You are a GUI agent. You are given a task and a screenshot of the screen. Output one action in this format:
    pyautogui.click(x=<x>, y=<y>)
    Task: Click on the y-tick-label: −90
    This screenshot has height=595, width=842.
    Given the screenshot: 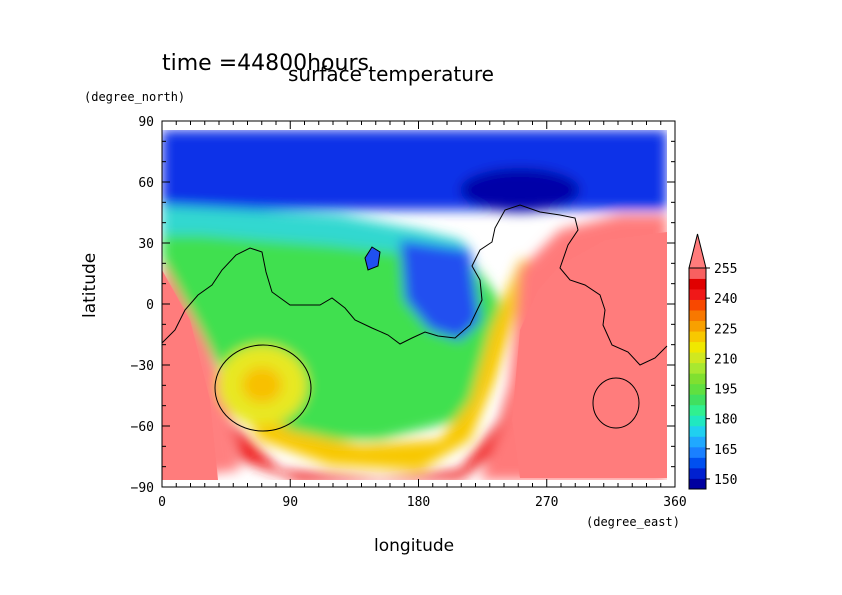 What is the action you would take?
    pyautogui.click(x=142, y=488)
    